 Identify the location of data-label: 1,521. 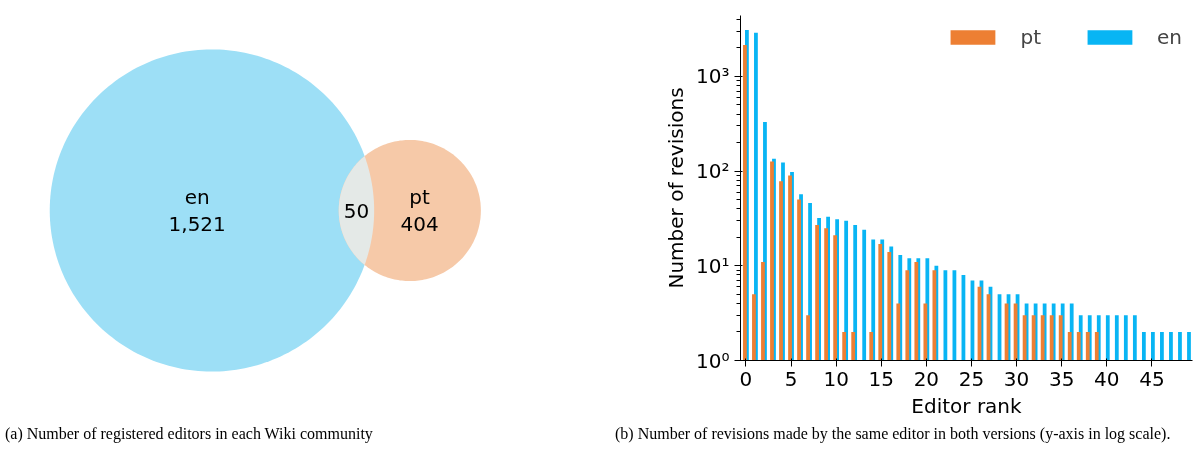
(197, 224).